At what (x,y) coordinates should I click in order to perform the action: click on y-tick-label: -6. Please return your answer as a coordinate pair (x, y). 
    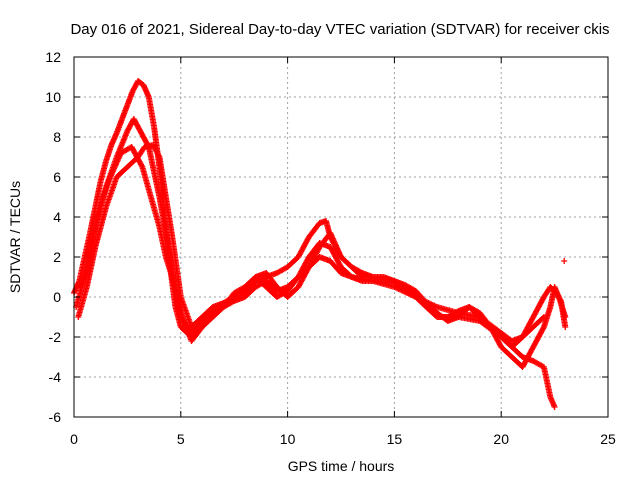
    Looking at the image, I should click on (55, 417).